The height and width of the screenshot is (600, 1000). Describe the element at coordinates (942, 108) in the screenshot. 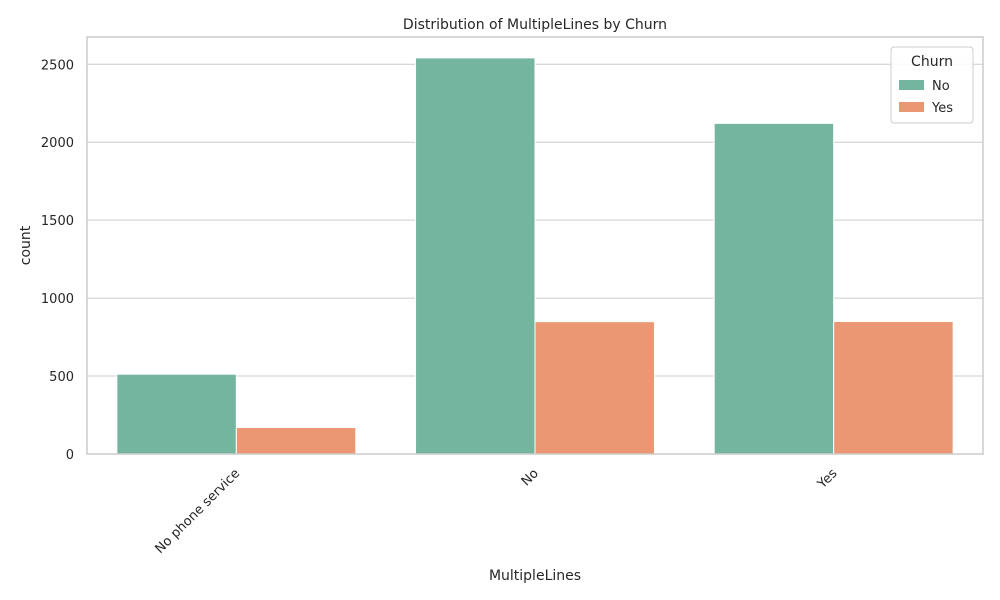

I see `legend-label: Yes` at that location.